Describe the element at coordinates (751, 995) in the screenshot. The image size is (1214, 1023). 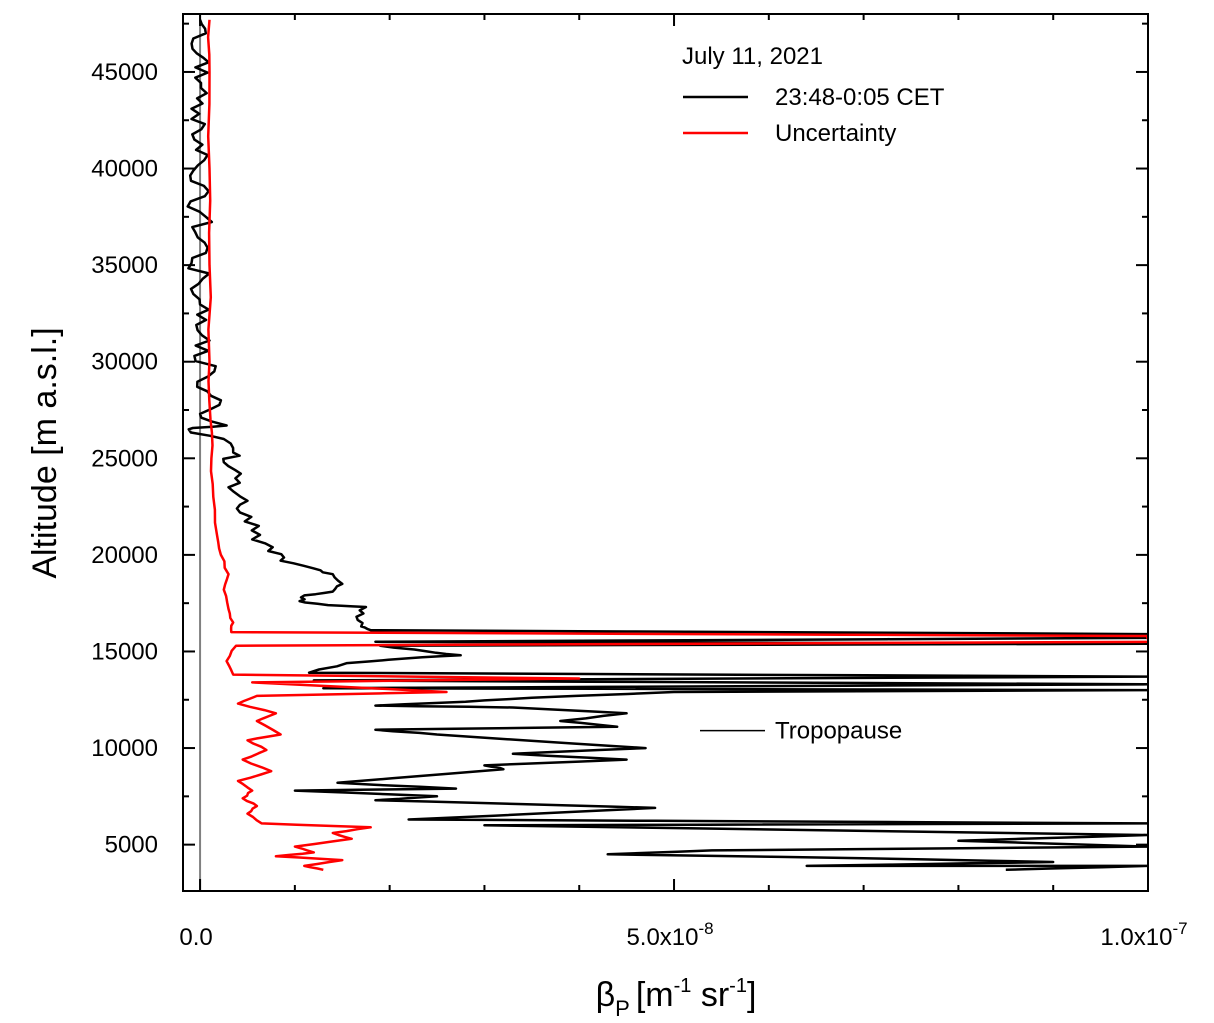
I see `x-axis-title-unit-close: ]` at that location.